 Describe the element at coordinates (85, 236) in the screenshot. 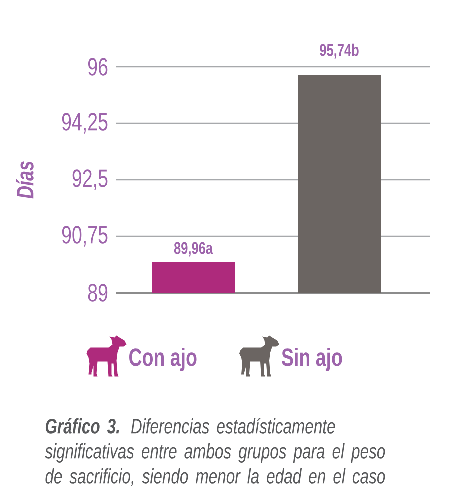

I see `y-tick-label: 90,75` at that location.